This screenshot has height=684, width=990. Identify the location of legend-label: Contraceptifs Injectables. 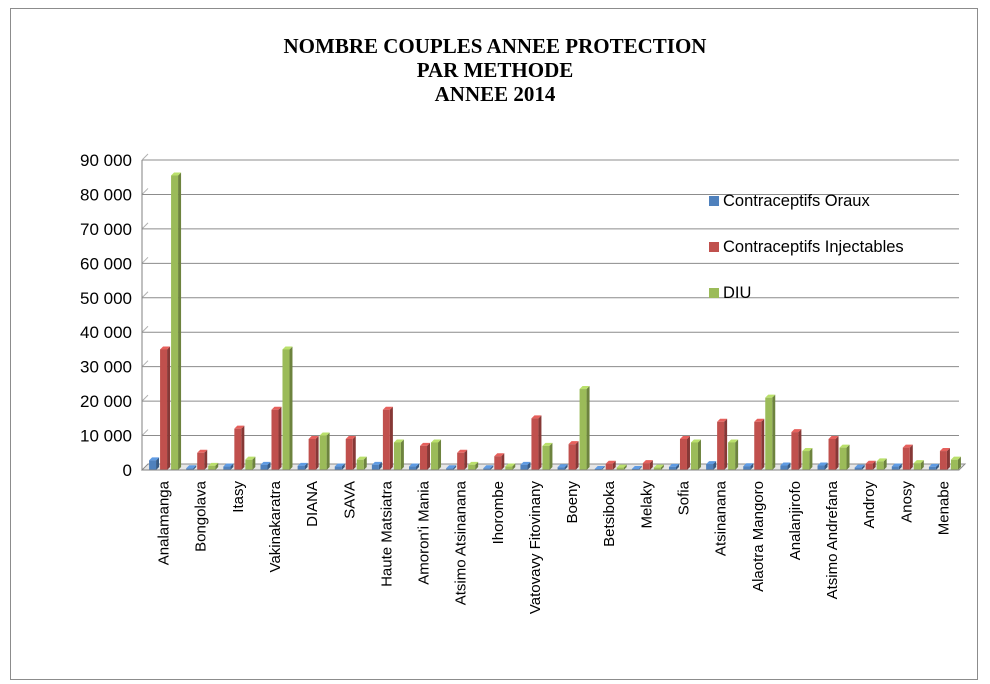
(813, 247).